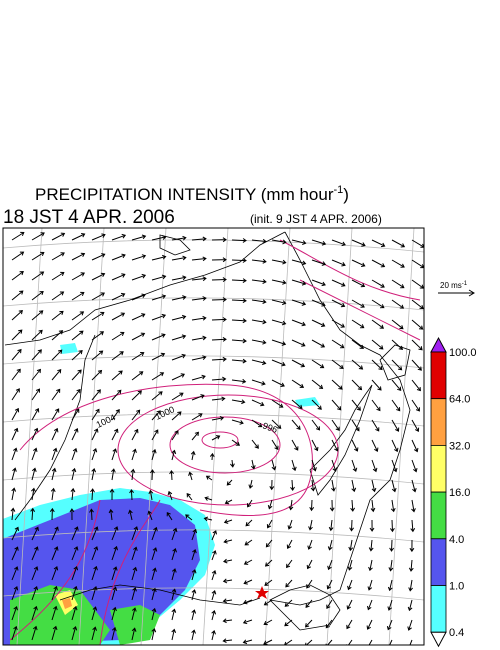 This screenshot has height=650, width=500. Describe the element at coordinates (29, 436) in the screenshot. I see `meridian` at that location.